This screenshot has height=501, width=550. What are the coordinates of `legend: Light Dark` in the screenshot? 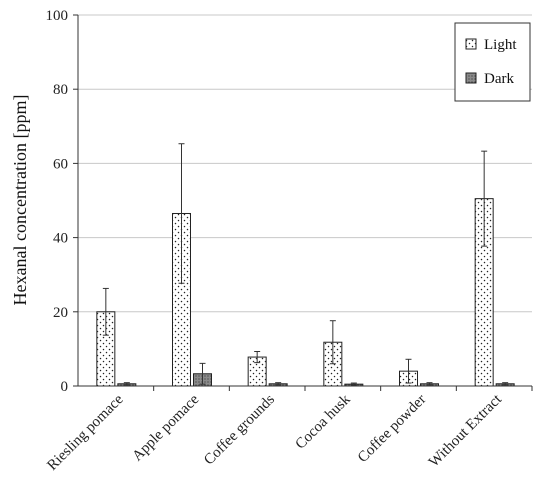 It's located at (492, 62).